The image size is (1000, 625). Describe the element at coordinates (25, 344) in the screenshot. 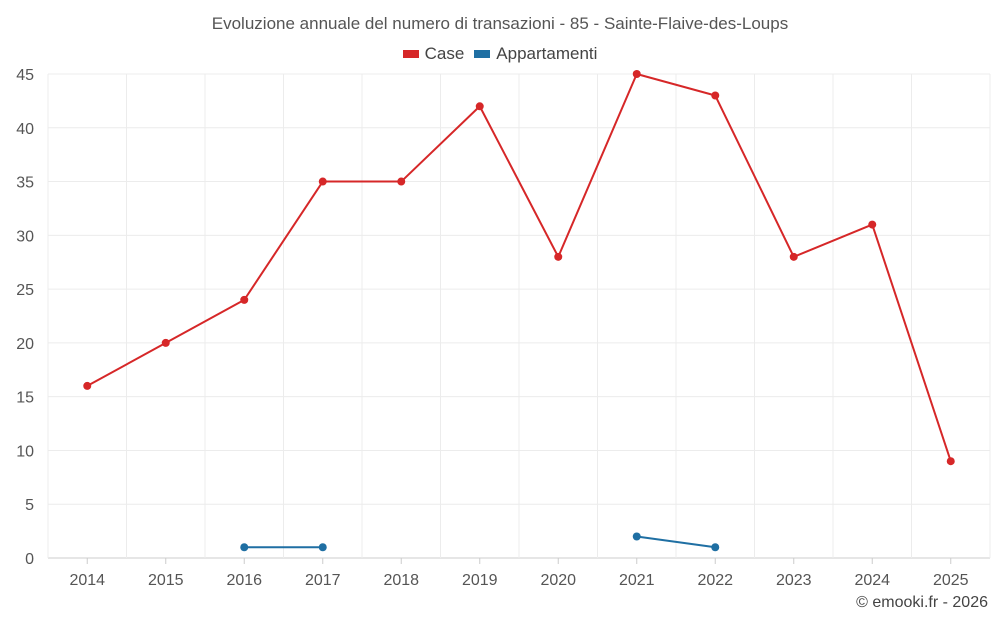

I see `y-tick-label-20: 20` at that location.